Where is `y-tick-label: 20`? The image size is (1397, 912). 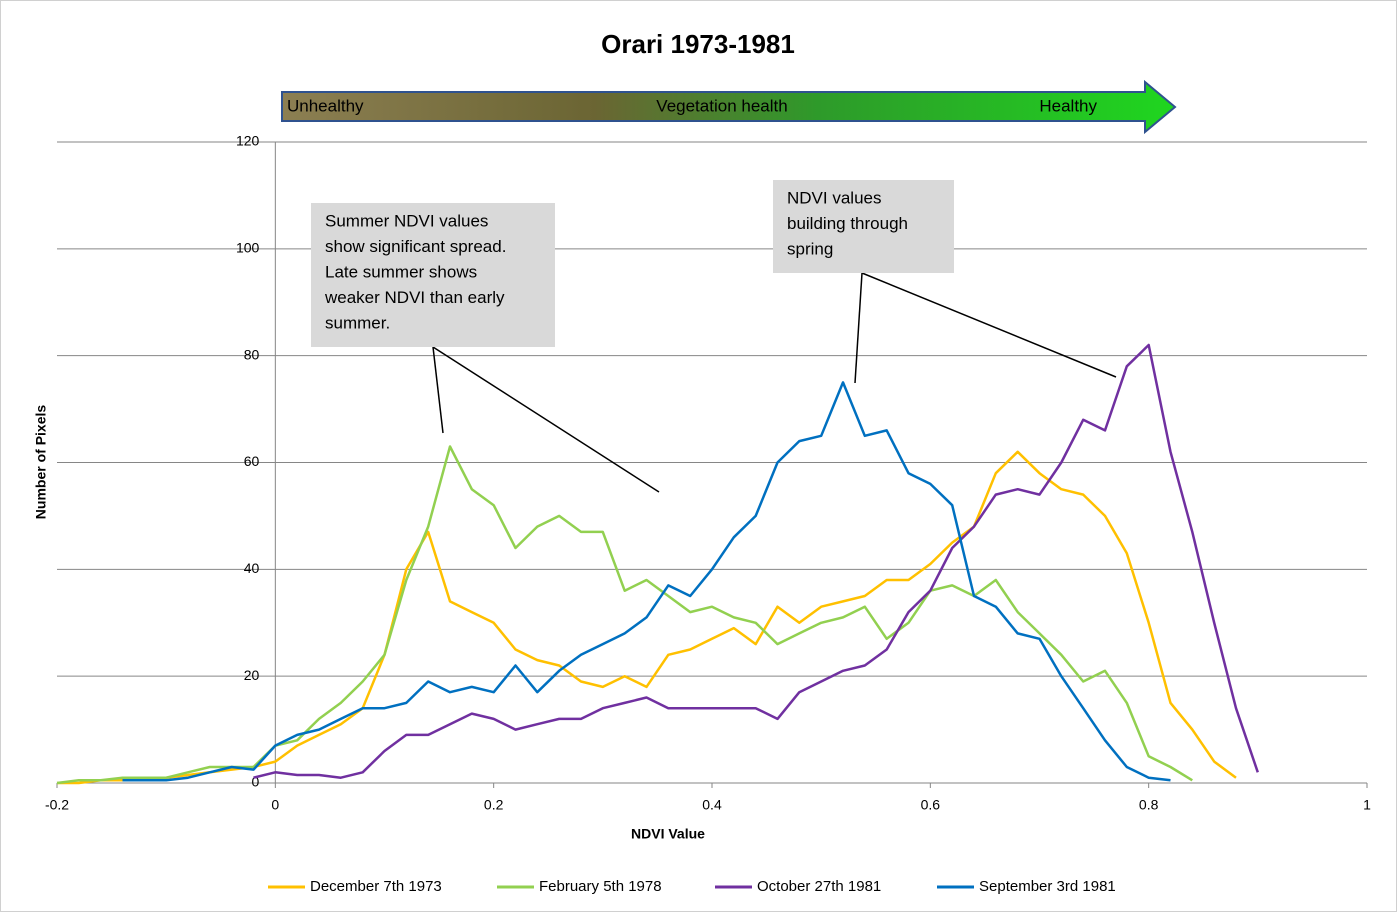 y-tick-label: 20 is located at coordinates (252, 675).